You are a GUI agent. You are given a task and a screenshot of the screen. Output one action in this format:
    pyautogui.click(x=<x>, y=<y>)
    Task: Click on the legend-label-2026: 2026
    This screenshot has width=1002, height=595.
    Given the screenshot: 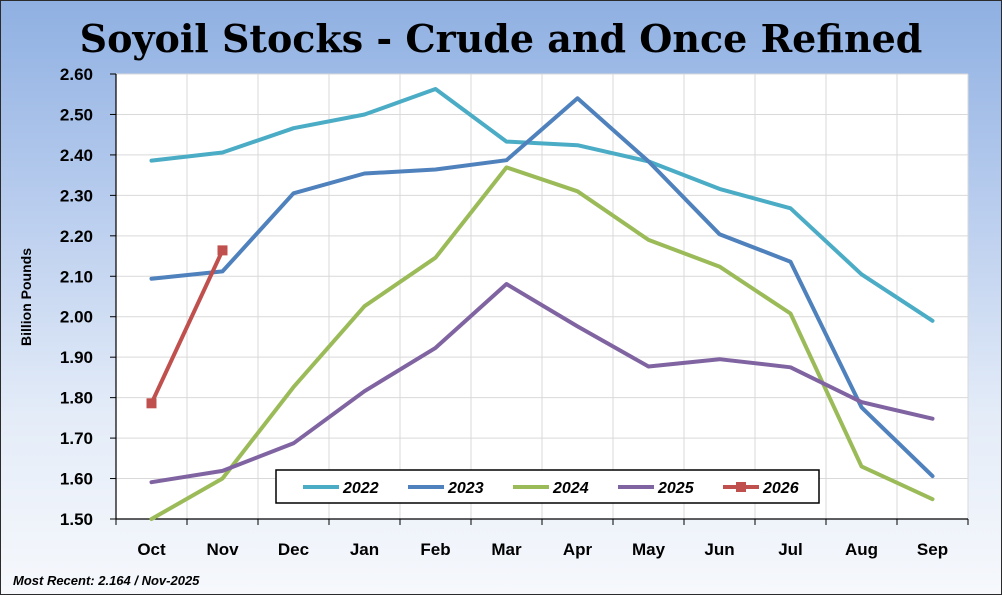 What is the action you would take?
    pyautogui.click(x=780, y=488)
    